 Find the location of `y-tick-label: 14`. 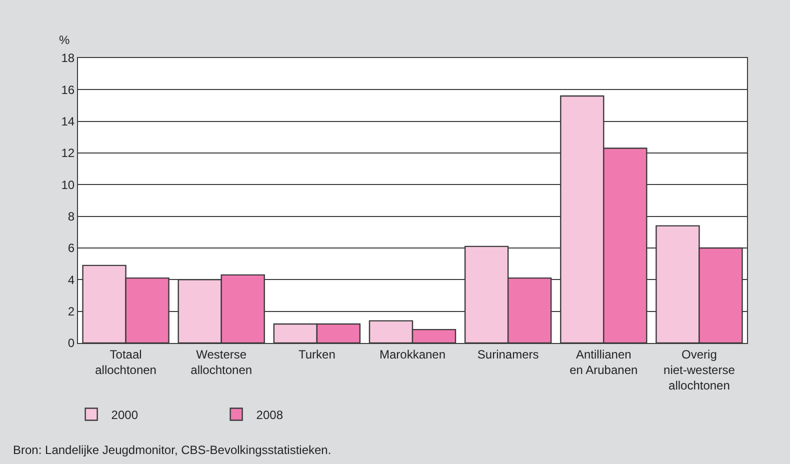

y-tick-label: 14 is located at coordinates (68, 121).